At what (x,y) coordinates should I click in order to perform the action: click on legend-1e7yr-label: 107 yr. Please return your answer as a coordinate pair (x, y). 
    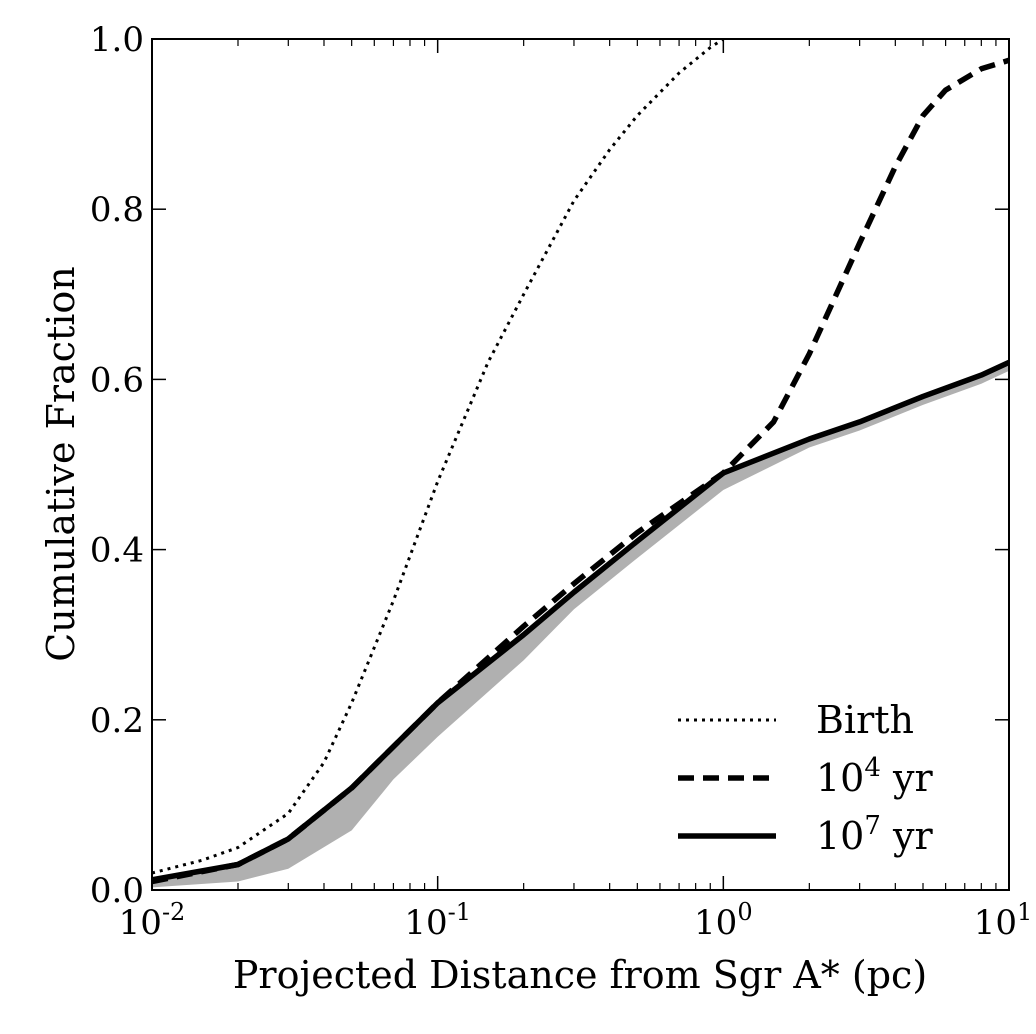
    Looking at the image, I should click on (874, 834).